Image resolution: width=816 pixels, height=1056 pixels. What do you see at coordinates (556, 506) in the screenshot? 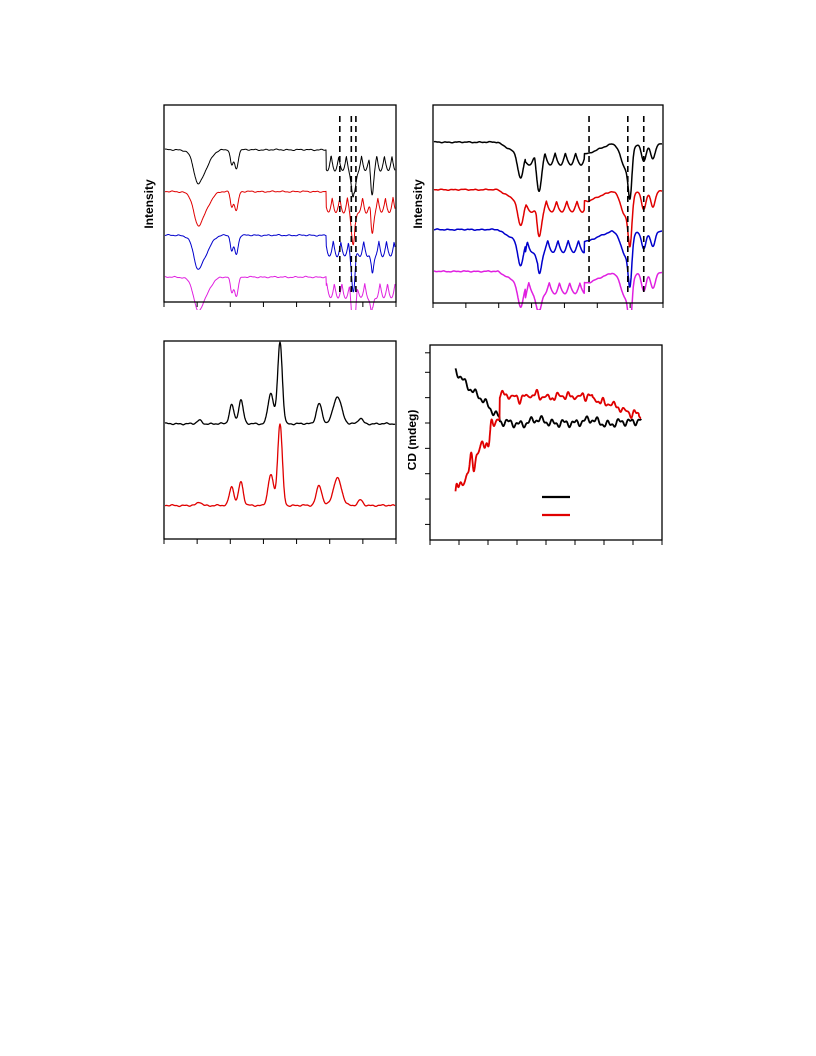
I see `legend` at bounding box center [556, 506].